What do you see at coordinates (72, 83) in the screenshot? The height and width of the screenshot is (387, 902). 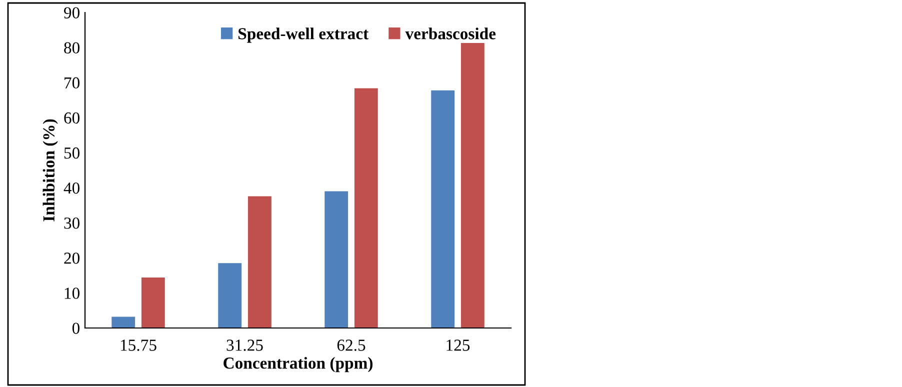 I see `y-tick-label: 70` at bounding box center [72, 83].